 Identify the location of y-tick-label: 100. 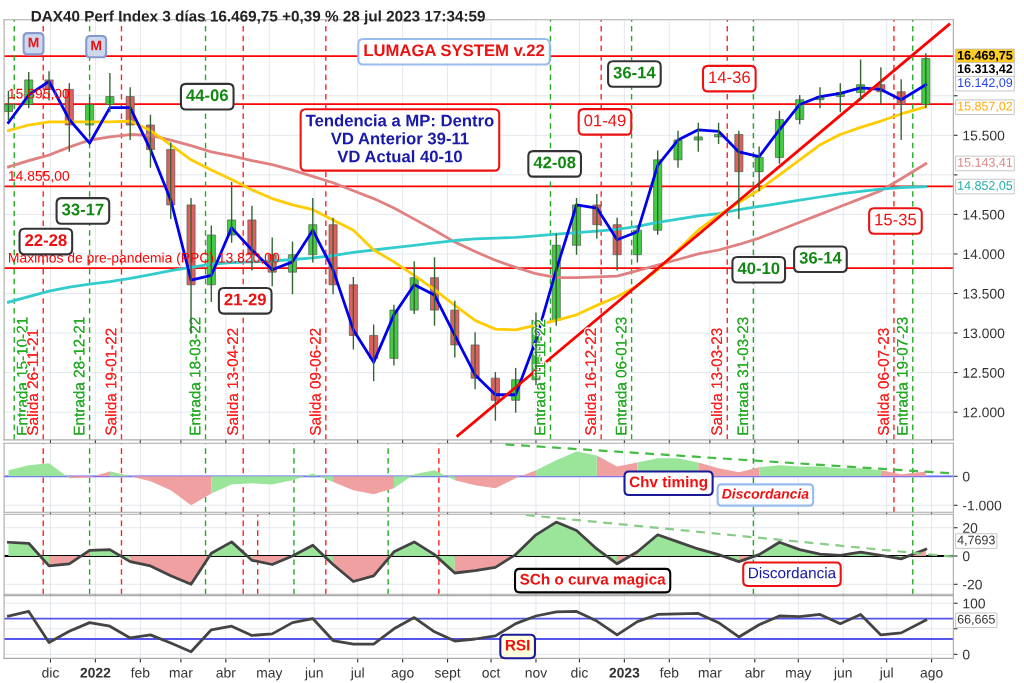
(974, 603).